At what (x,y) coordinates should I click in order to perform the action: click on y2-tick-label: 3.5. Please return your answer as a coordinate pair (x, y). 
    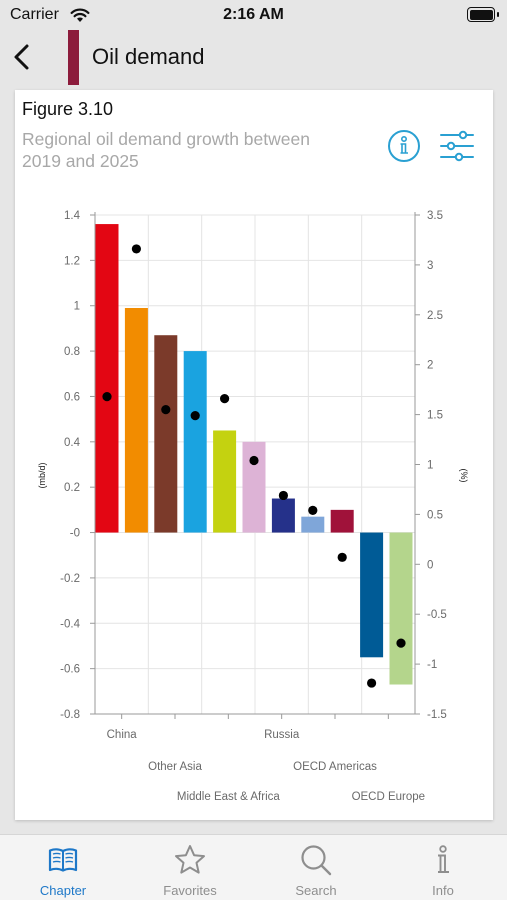
    Looking at the image, I should click on (435, 216).